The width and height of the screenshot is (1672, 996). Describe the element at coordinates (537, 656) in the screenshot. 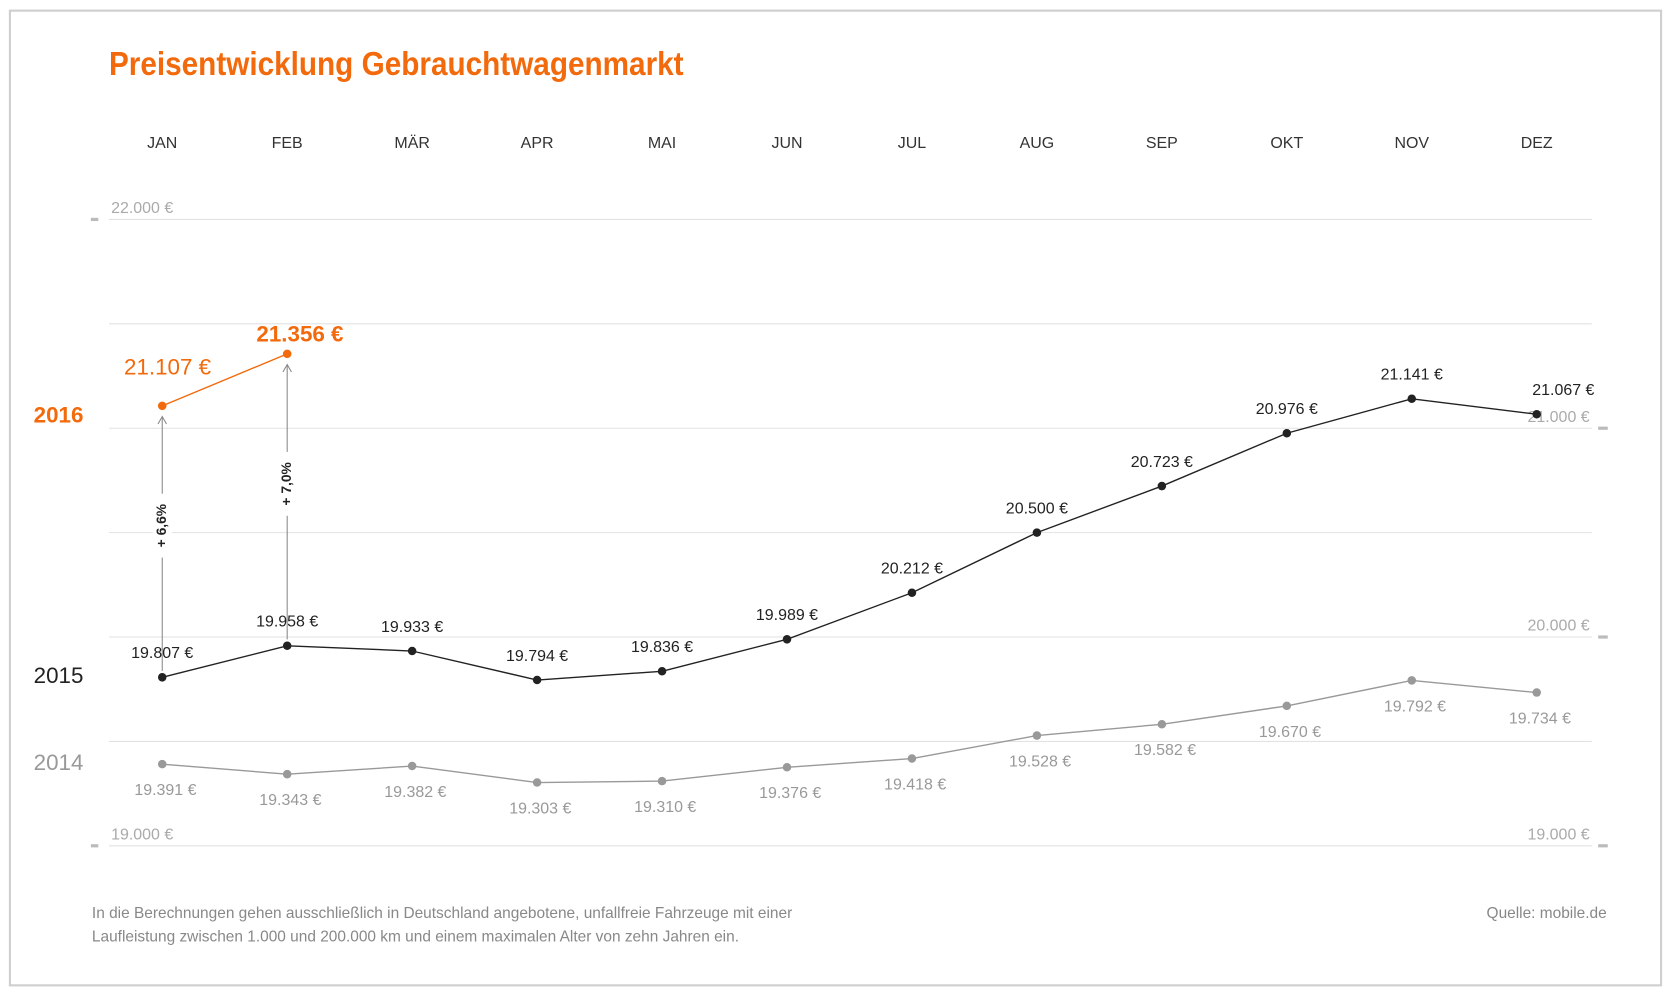

I see `value-label: 19.794 €` at that location.